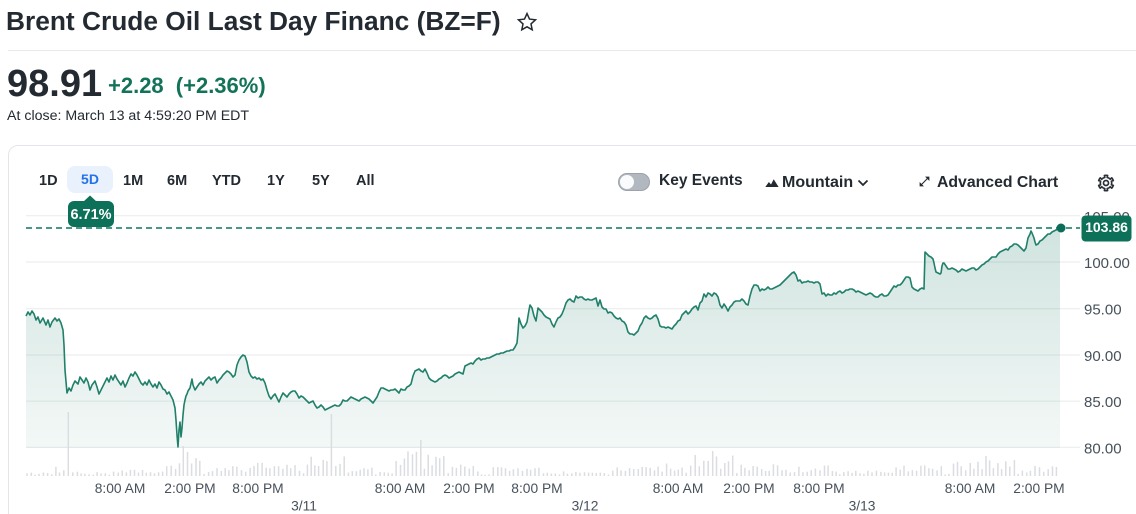 The width and height of the screenshot is (1136, 514). I want to click on svg-text: 90.00, so click(1103, 356).